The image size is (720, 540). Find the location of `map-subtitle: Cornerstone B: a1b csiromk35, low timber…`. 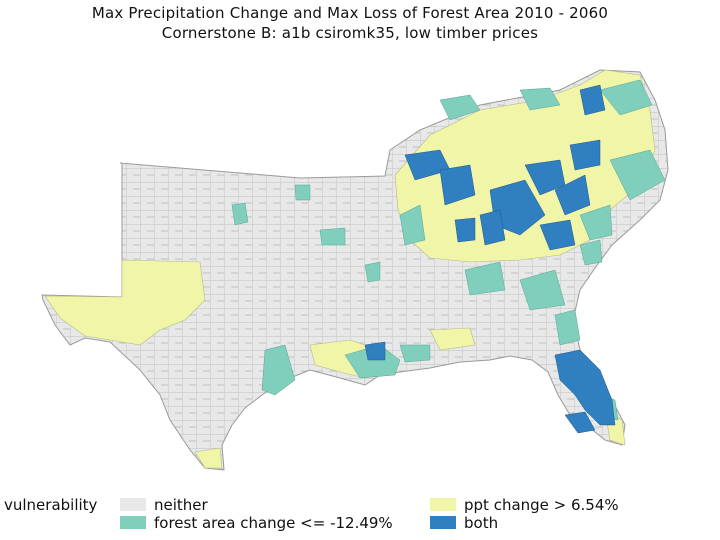

map-subtitle: Cornerstone B: a1b csiromk35, low timber… is located at coordinates (350, 33).